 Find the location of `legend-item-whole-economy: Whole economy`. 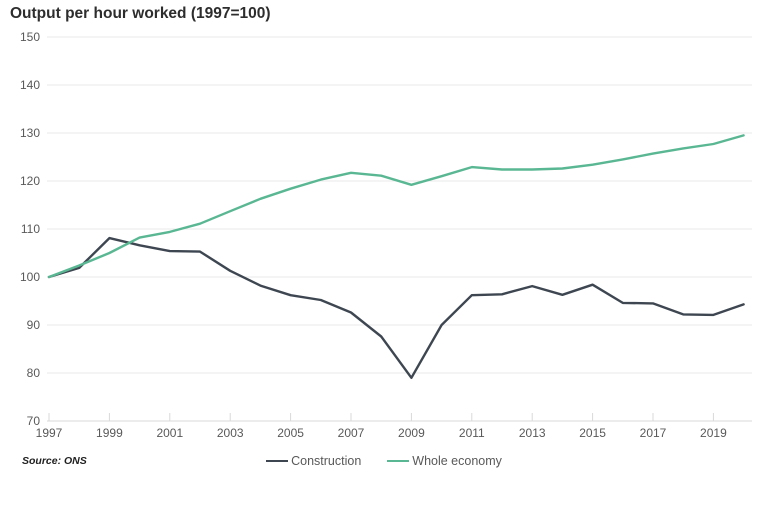

legend-item-whole-economy: Whole economy is located at coordinates (444, 461).